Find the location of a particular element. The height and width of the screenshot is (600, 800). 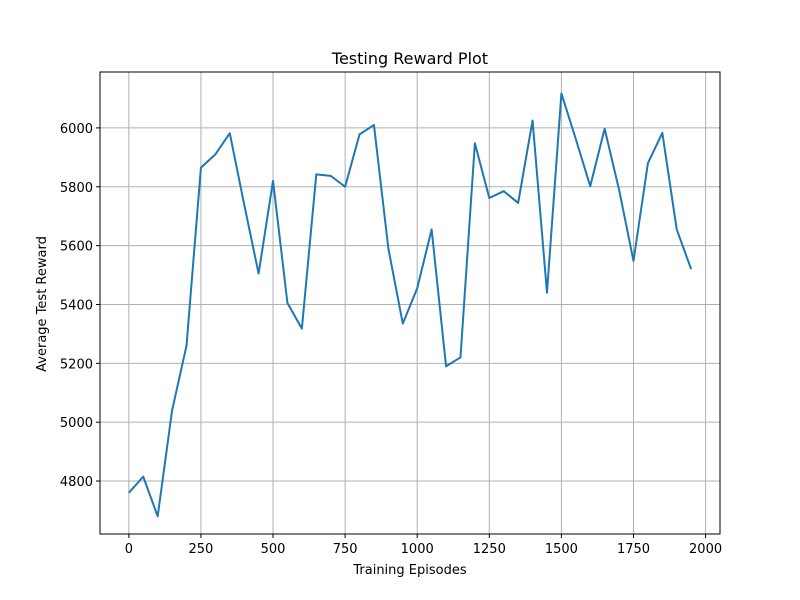

x-tick-label: 250 is located at coordinates (201, 549).